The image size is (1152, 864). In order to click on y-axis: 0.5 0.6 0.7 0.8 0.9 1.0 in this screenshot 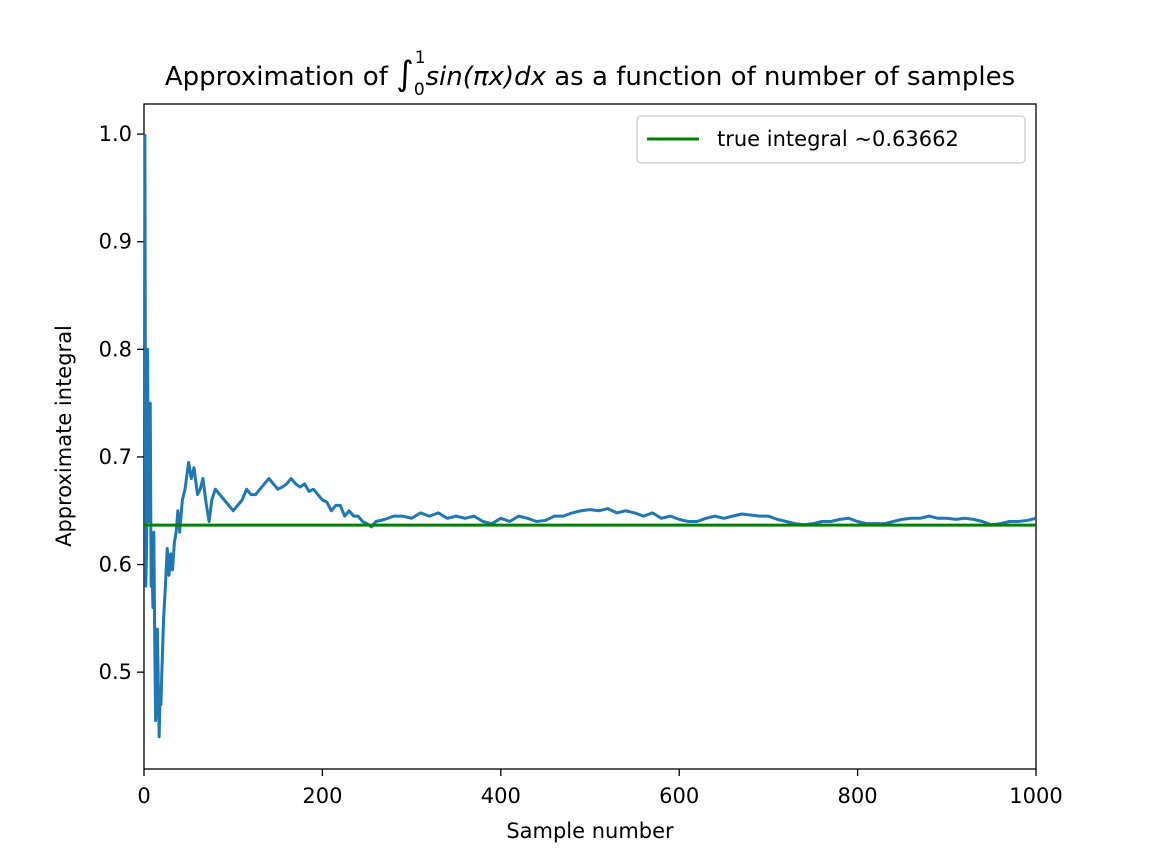, I will do `click(121, 403)`.